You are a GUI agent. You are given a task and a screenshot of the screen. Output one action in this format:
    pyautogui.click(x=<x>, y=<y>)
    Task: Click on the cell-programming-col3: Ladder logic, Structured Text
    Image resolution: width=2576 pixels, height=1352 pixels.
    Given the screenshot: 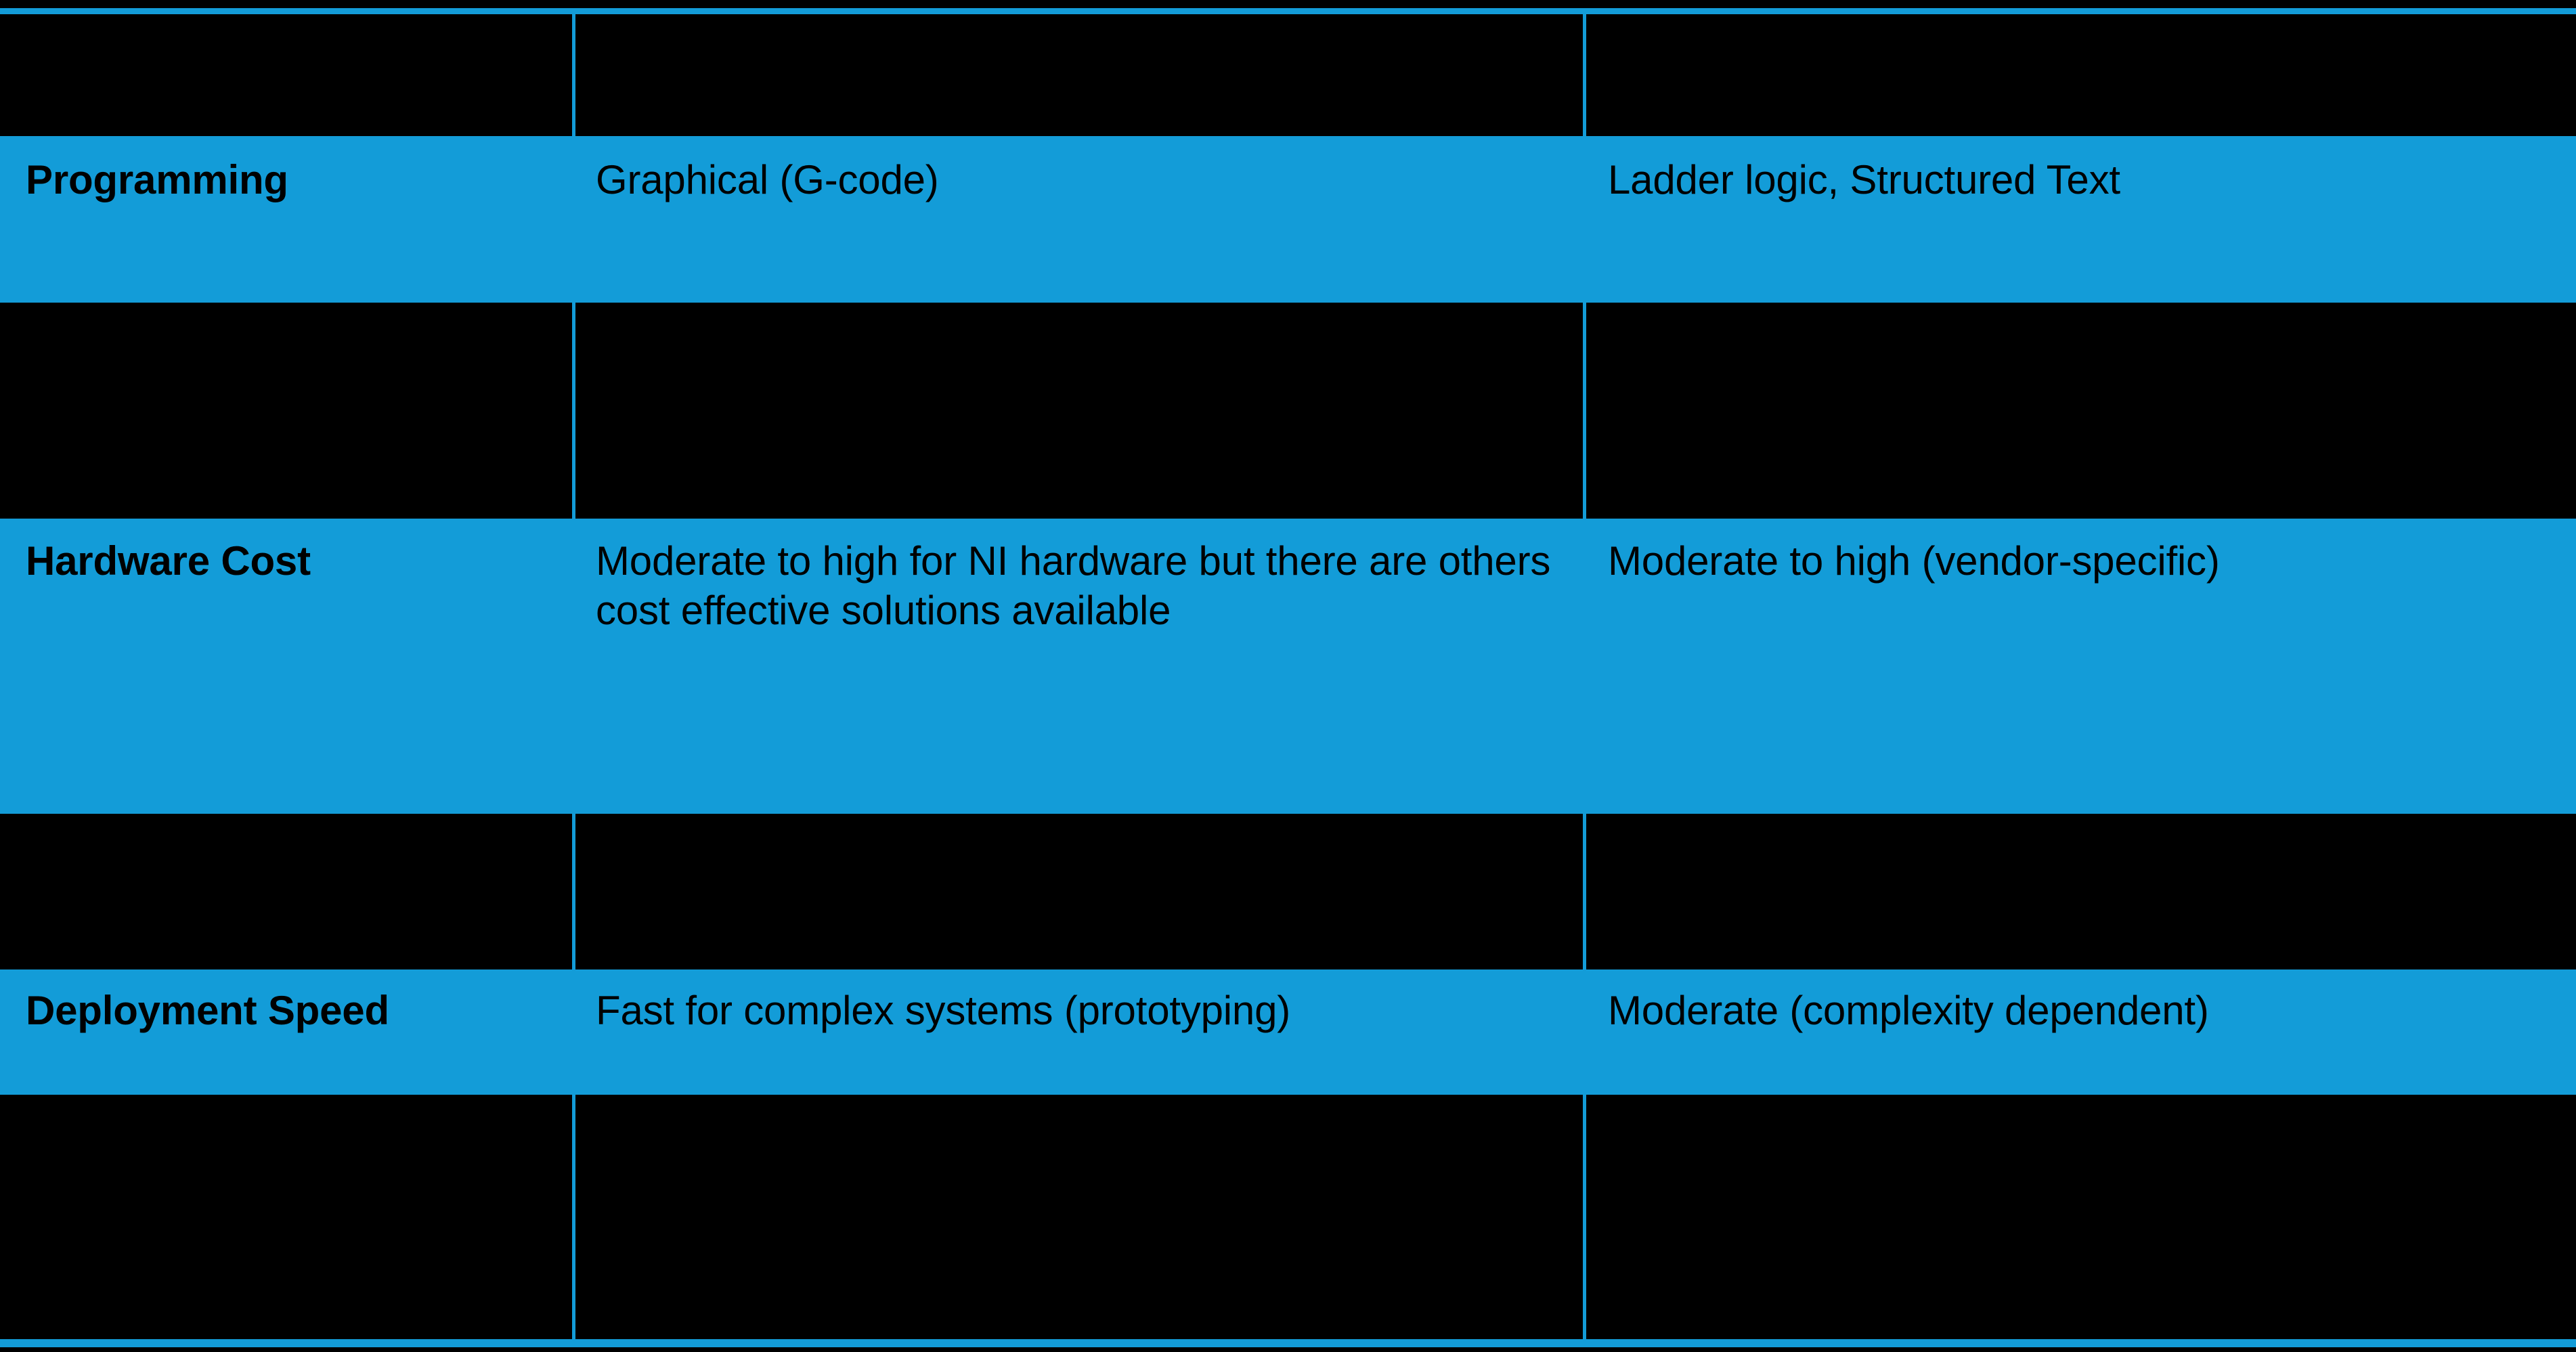 What is the action you would take?
    pyautogui.click(x=2082, y=219)
    